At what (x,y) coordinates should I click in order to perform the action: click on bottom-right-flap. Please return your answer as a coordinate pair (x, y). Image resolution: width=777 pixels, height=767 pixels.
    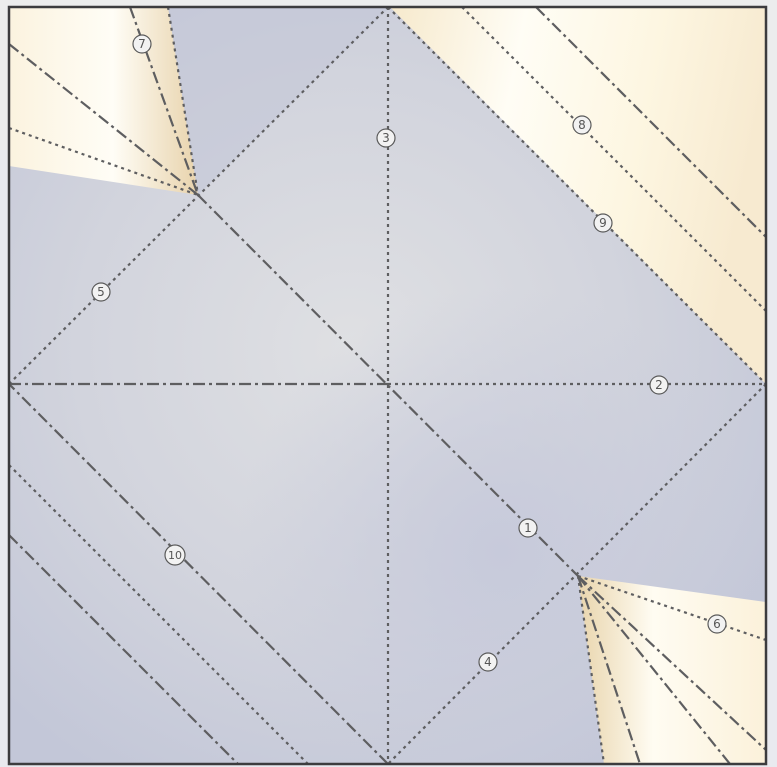
    Looking at the image, I should click on (672, 670).